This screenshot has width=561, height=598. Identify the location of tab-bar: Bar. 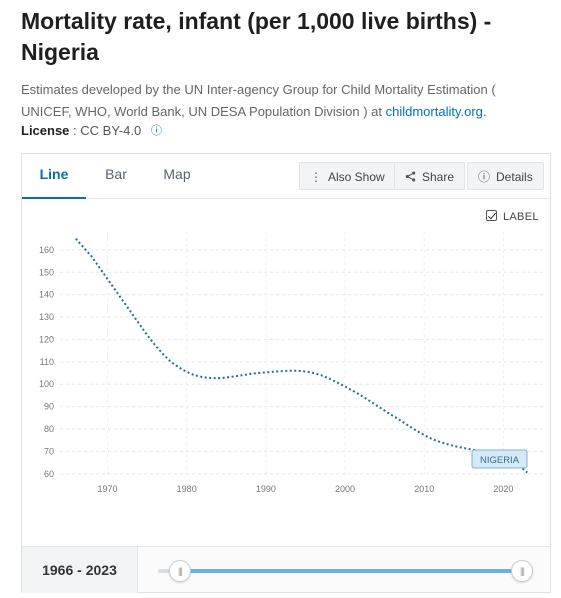
(116, 174).